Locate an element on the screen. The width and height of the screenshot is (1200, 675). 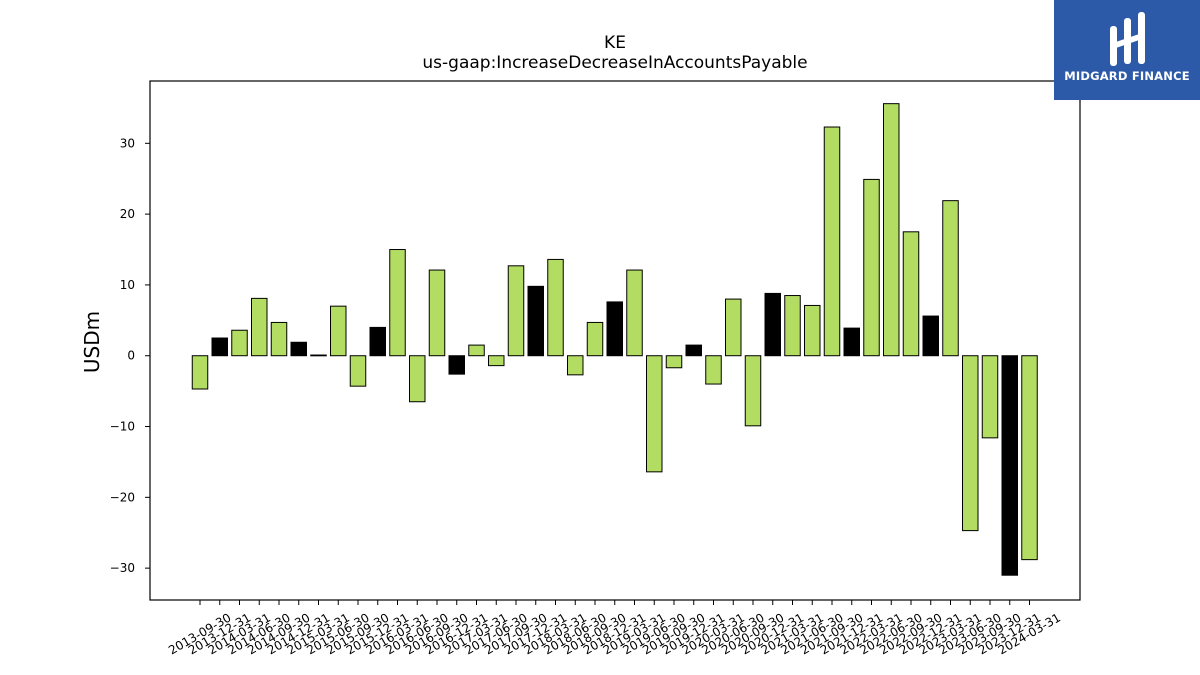
y-tick-label: −20 is located at coordinates (122, 497).